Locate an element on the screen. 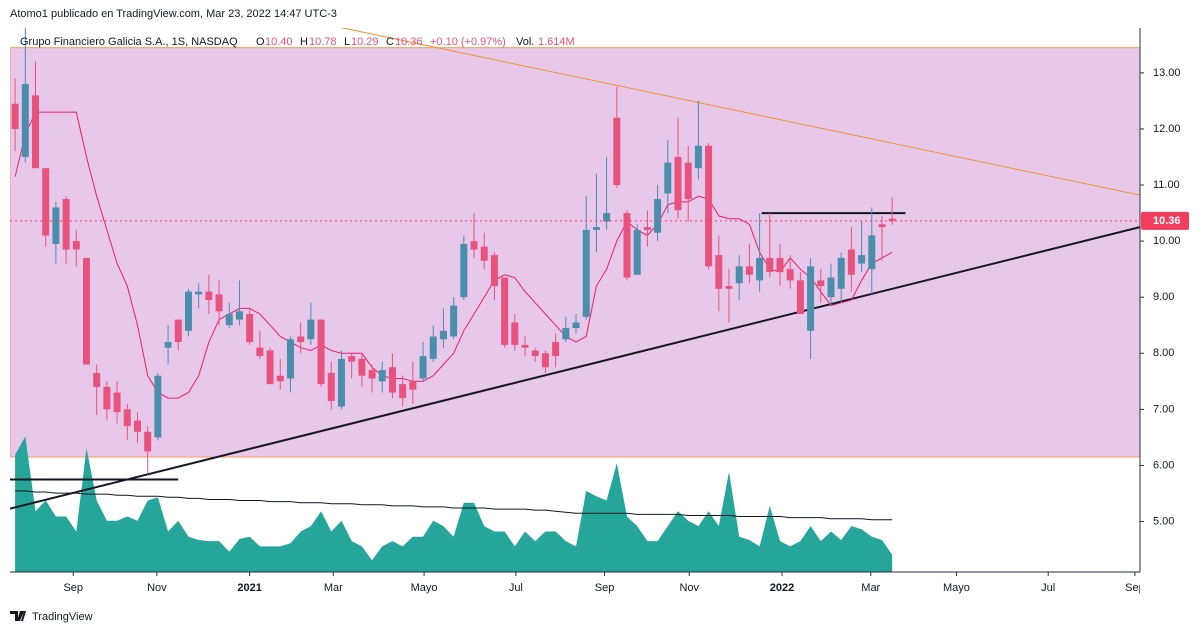  open-value: 10.40 is located at coordinates (279, 42).